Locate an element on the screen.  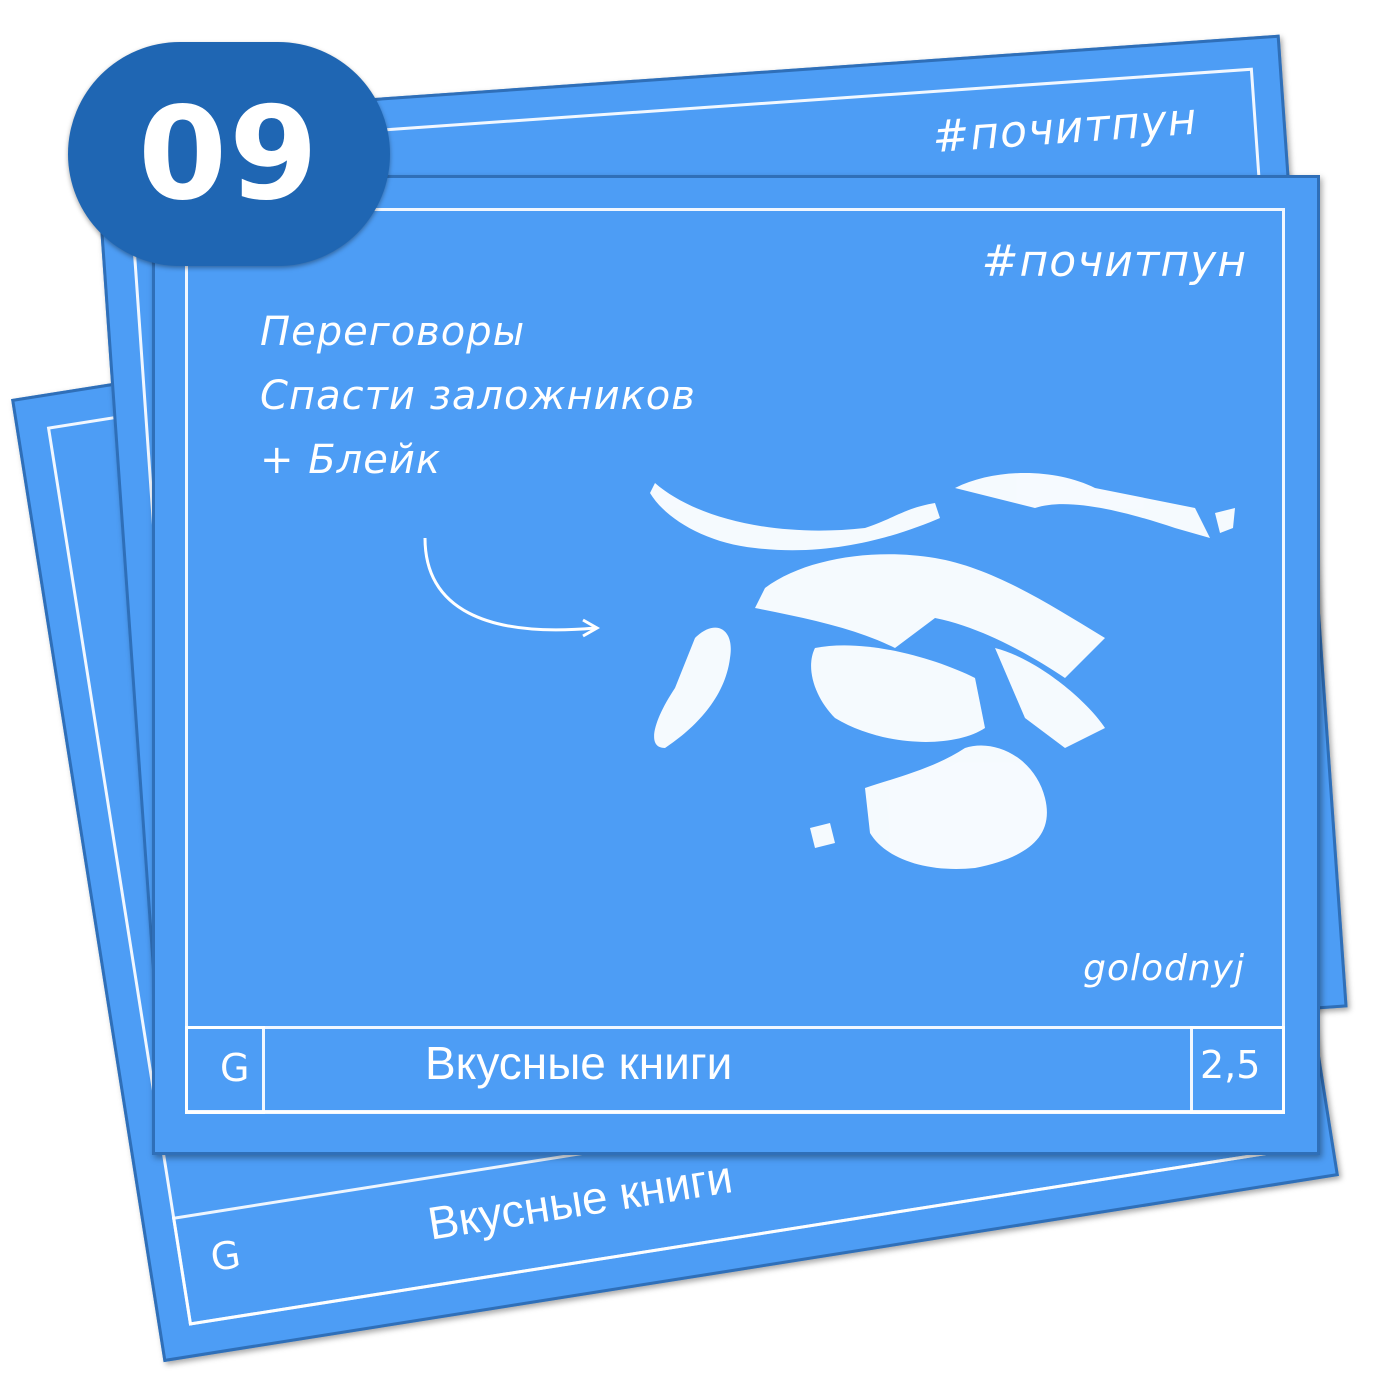
sketched-figures-illustration is located at coordinates (942, 671).